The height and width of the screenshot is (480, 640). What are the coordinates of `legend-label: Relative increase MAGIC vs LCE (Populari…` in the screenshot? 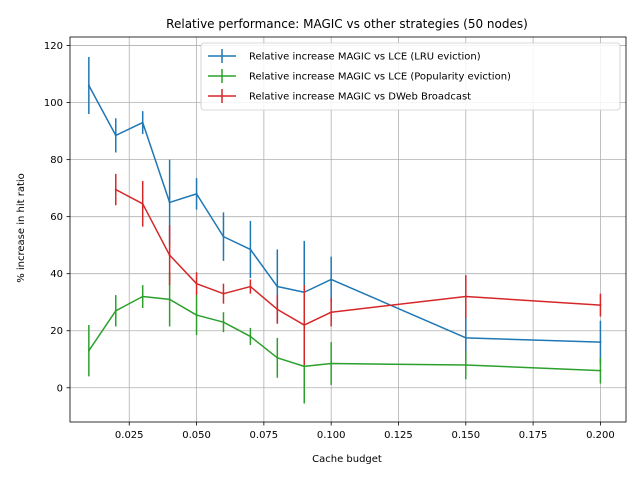 It's located at (380, 77).